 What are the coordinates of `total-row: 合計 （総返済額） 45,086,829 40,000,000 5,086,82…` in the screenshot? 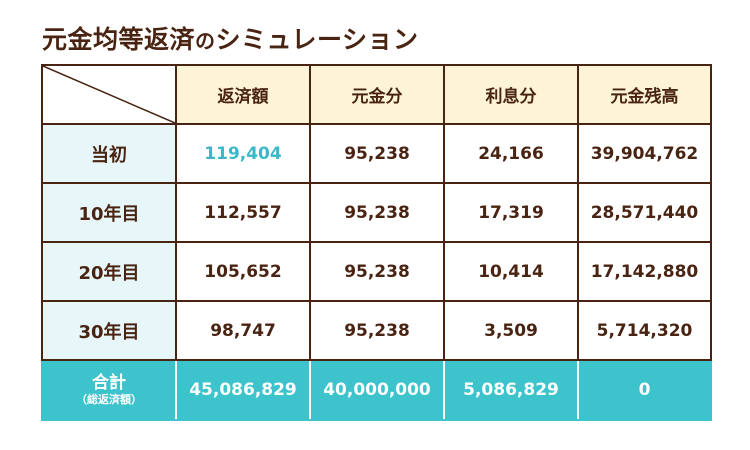 It's located at (376, 390).